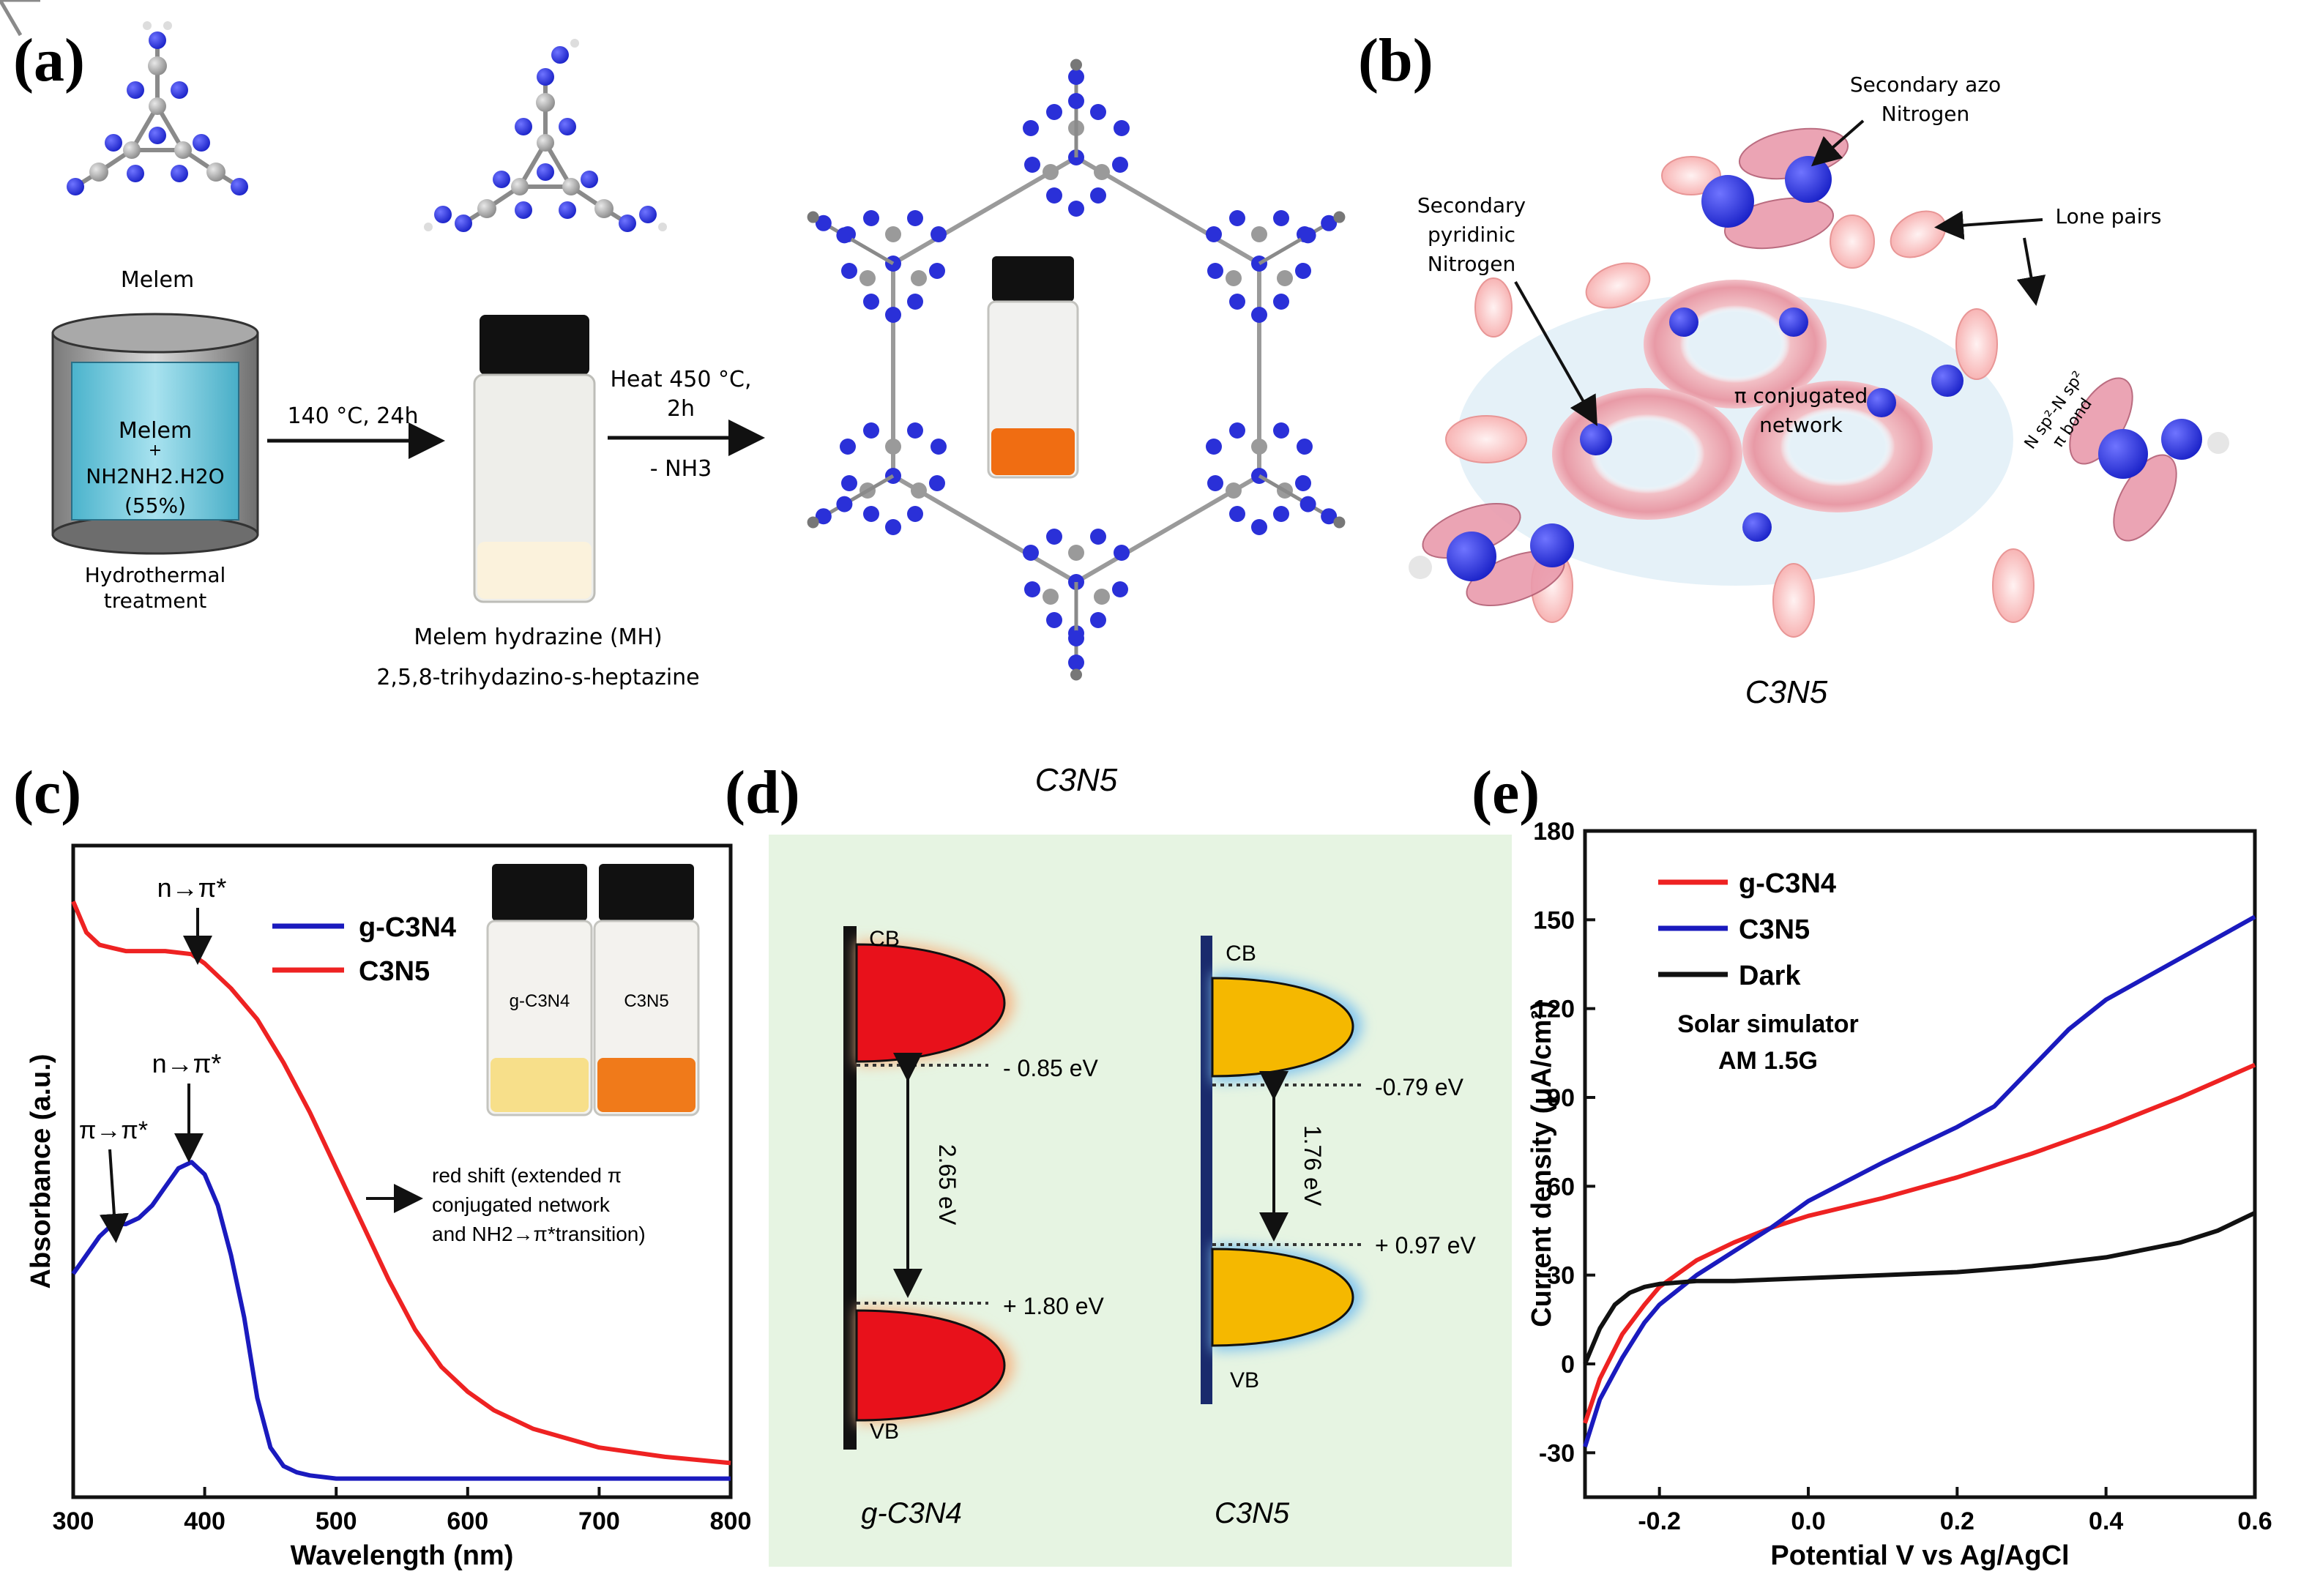  Describe the element at coordinates (1801, 396) in the screenshot. I see `pi-network-label-1: π conjugated` at that location.